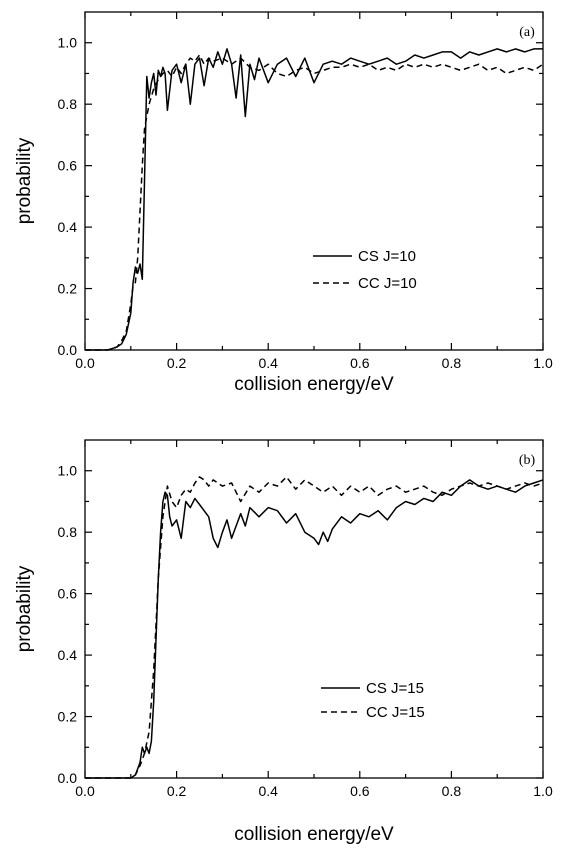 This screenshot has height=848, width=561. What do you see at coordinates (387, 283) in the screenshot?
I see `legend-label: CC J=10` at bounding box center [387, 283].